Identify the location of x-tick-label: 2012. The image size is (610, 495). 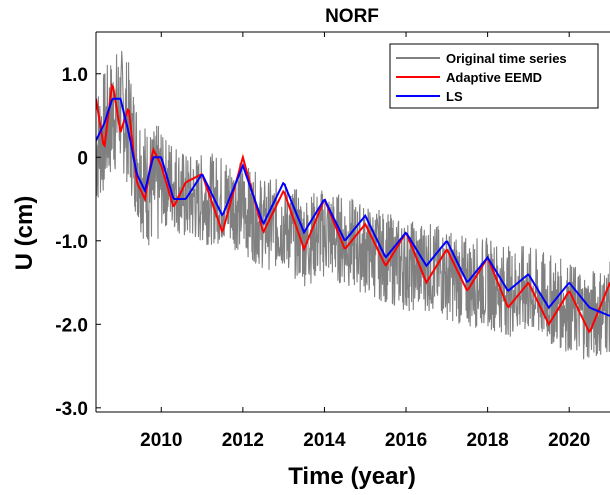
(243, 440).